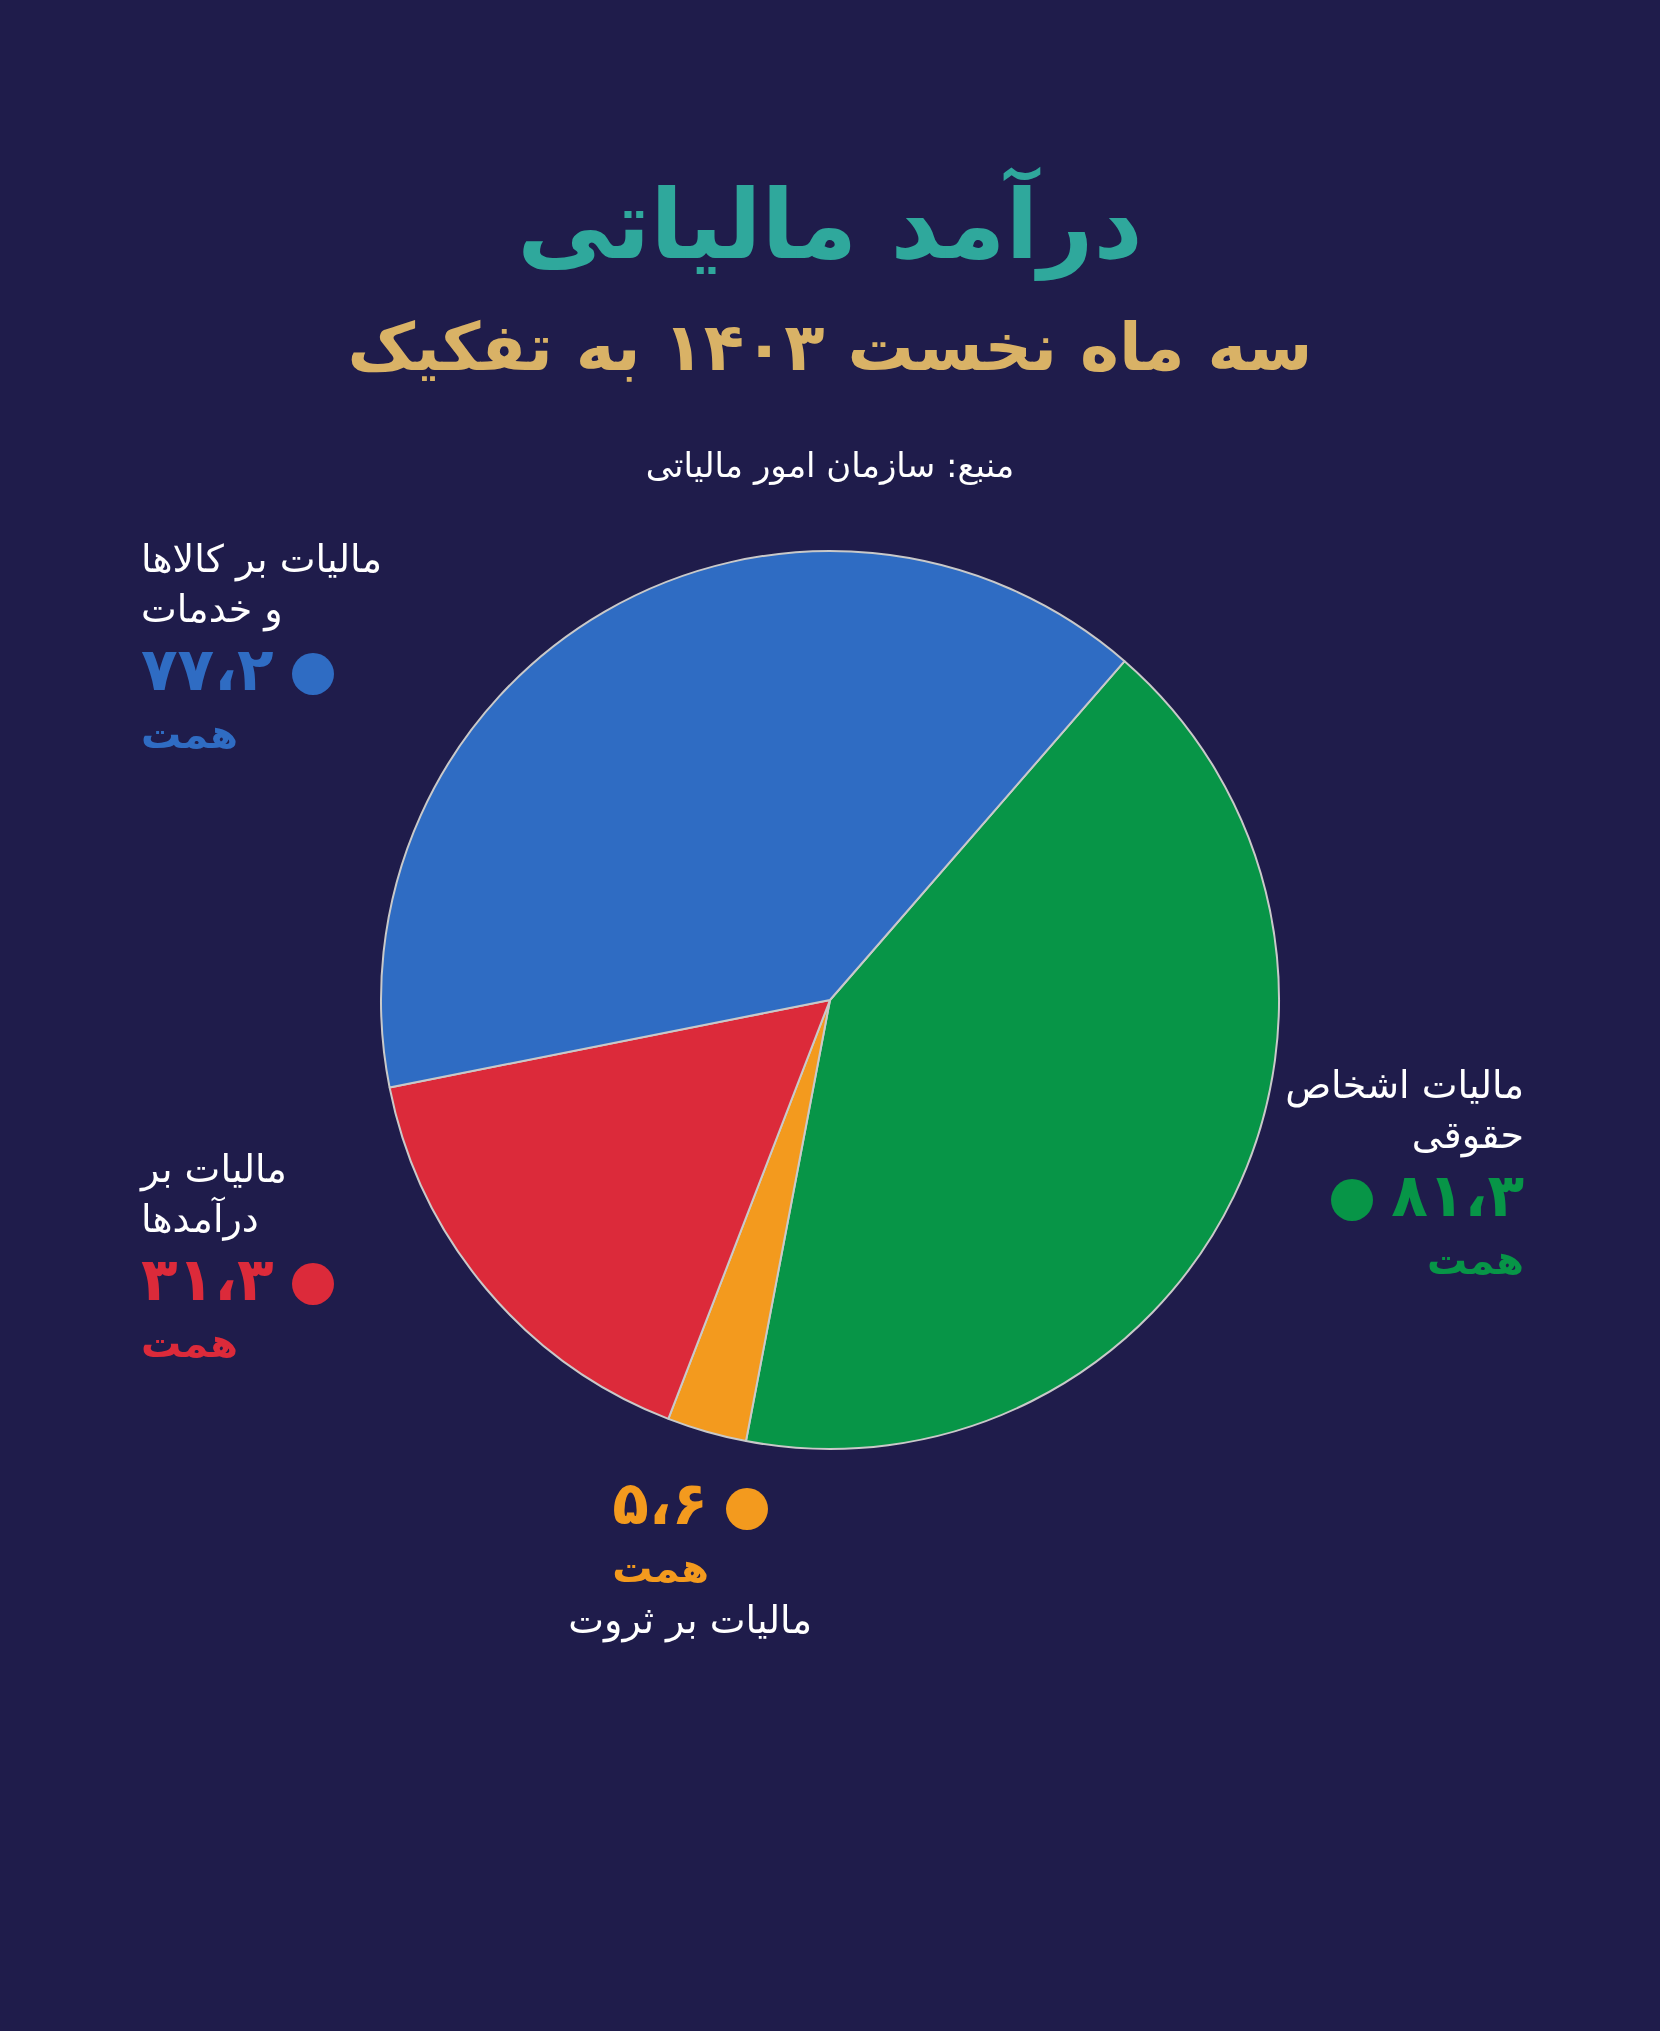  I want to click on chart-subtitle: سه ماه نخست ۱۴۰۳ به تفکیک, so click(830, 348).